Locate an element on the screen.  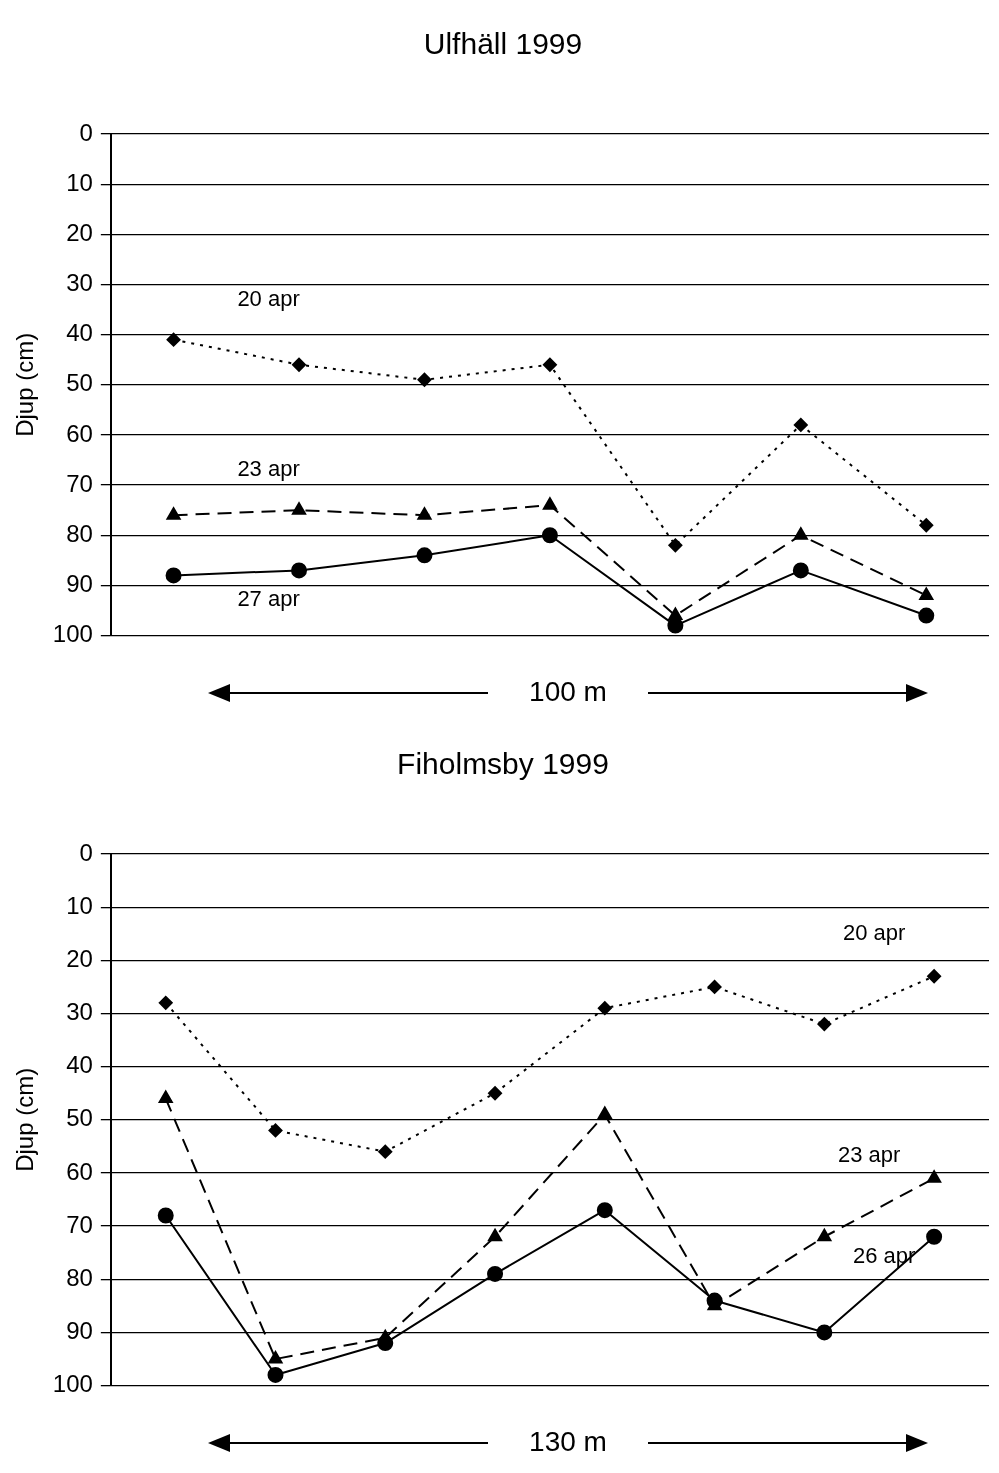
text: 130 m is located at coordinates (568, 1442).